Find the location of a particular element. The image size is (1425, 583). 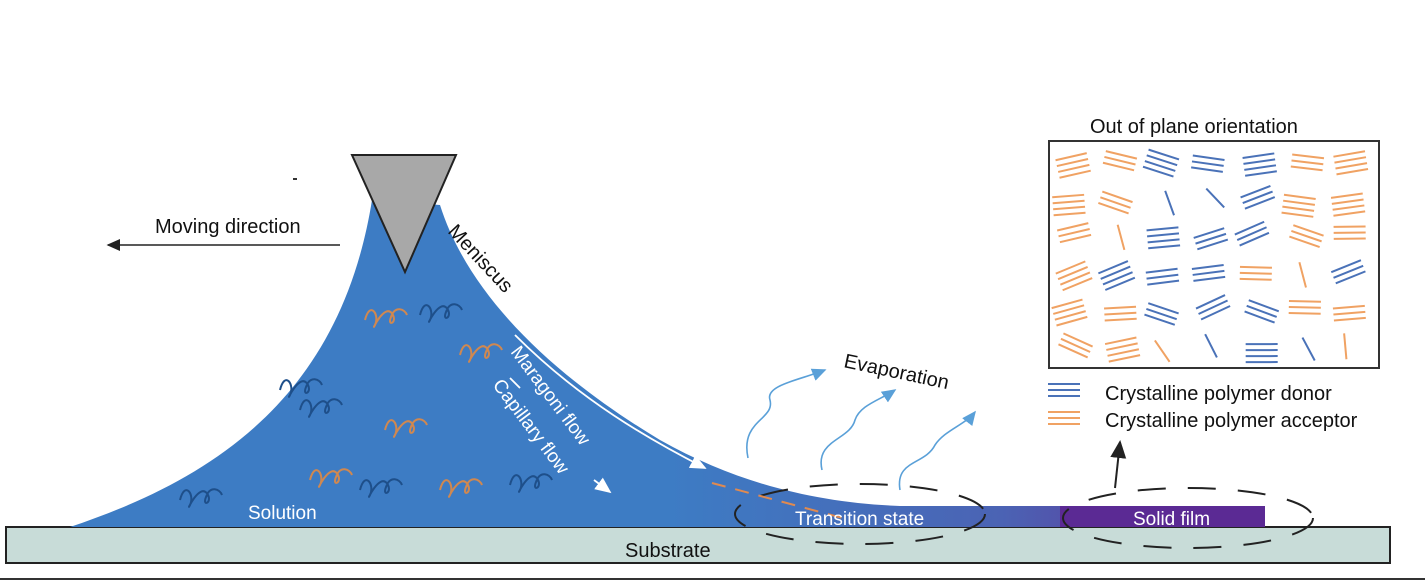

polymer-coils is located at coordinates (366, 405).